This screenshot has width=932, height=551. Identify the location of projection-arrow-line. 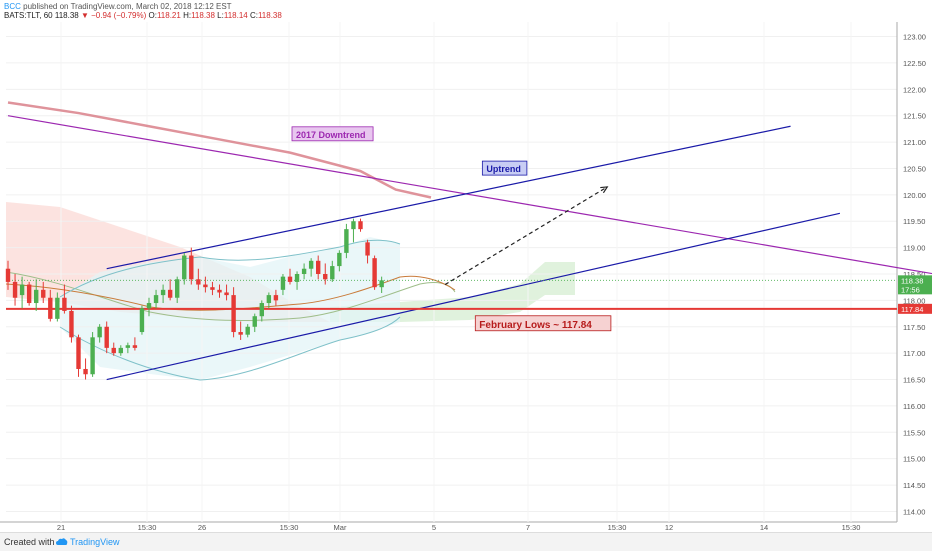
(526, 236).